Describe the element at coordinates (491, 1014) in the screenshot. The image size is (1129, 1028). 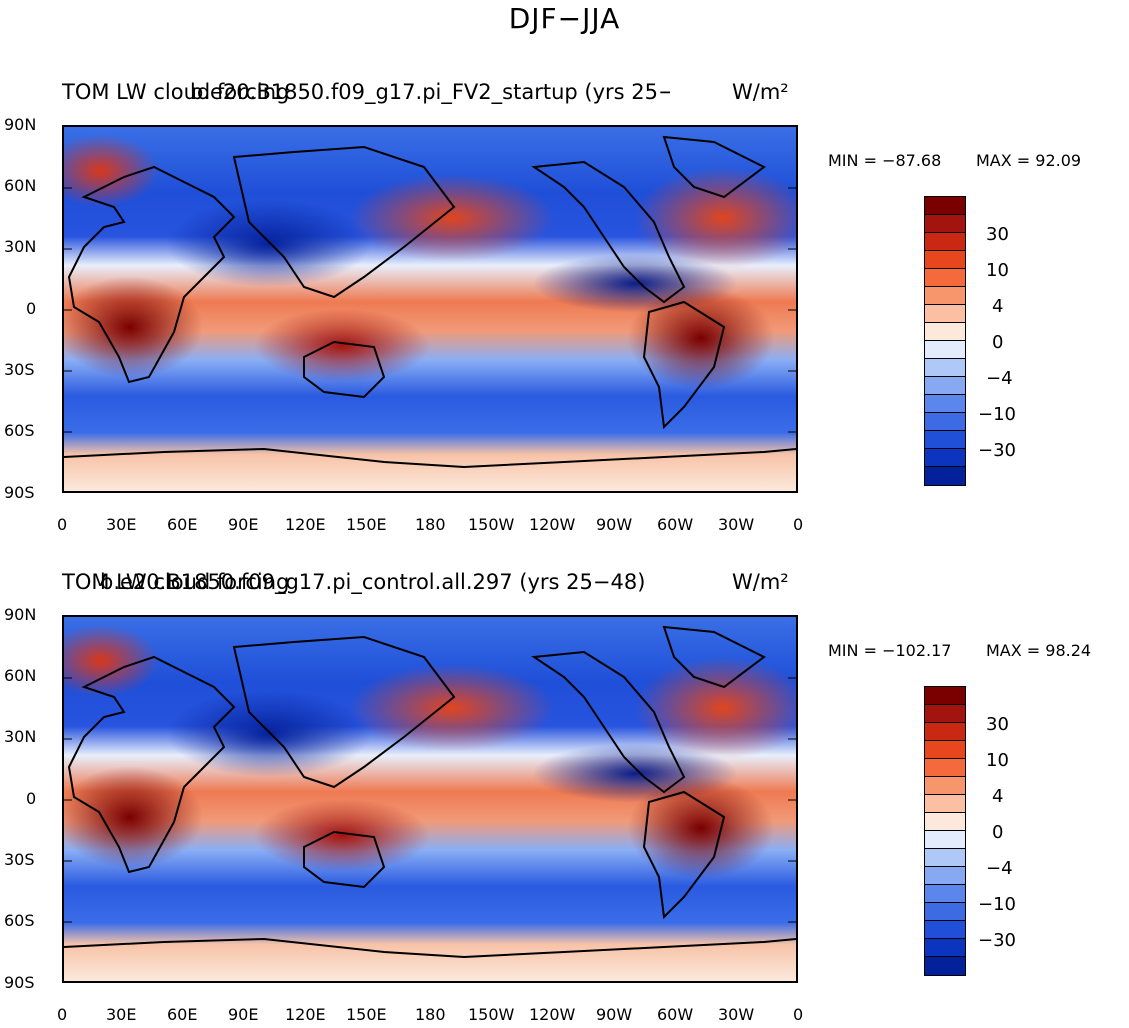
I see `panel-2-lon-label: 150W` at that location.